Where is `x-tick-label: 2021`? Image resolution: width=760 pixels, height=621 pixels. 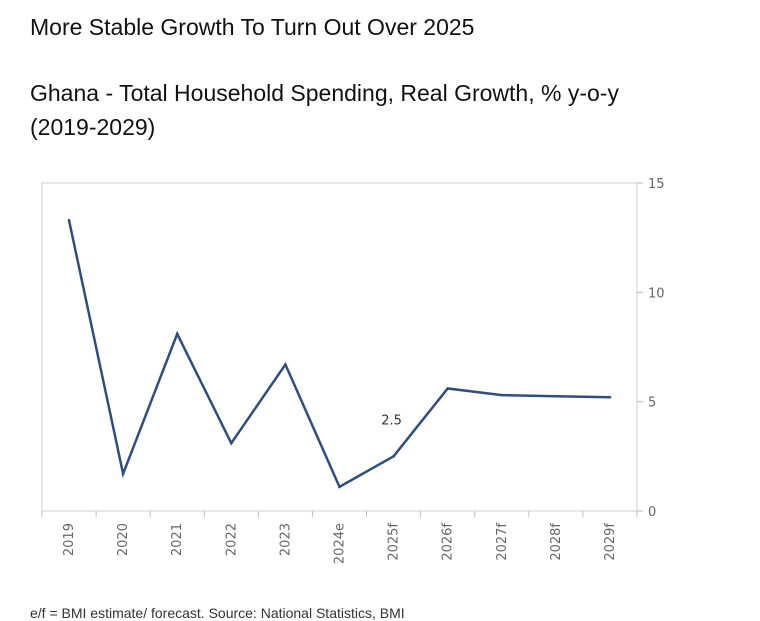
x-tick-label: 2021 is located at coordinates (177, 539).